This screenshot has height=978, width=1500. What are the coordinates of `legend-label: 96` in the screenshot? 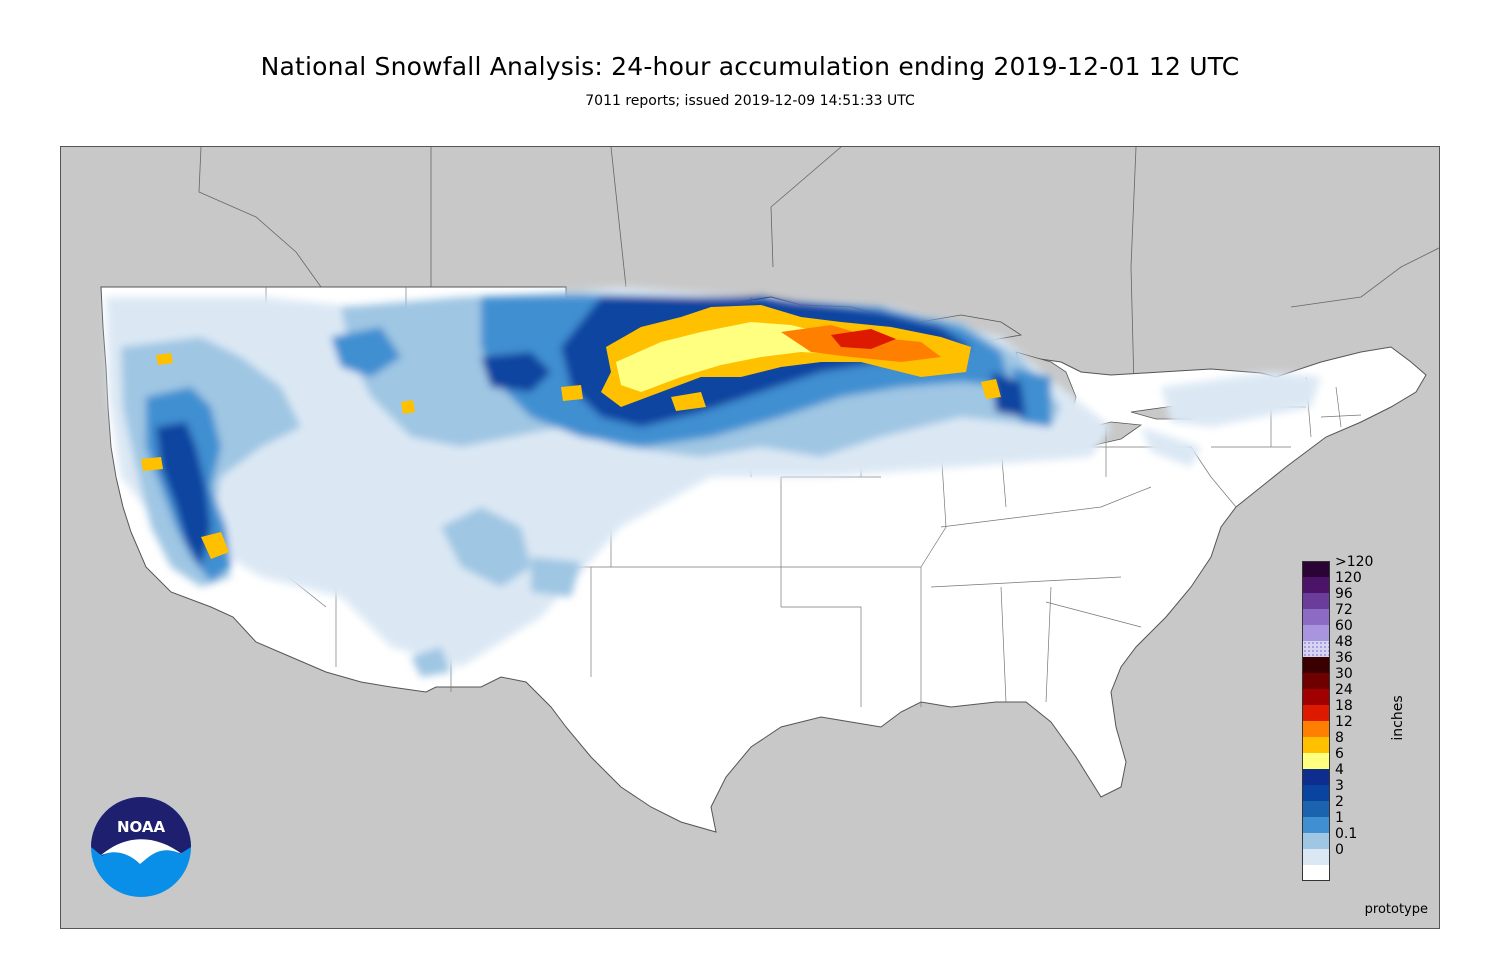 It's located at (1344, 594).